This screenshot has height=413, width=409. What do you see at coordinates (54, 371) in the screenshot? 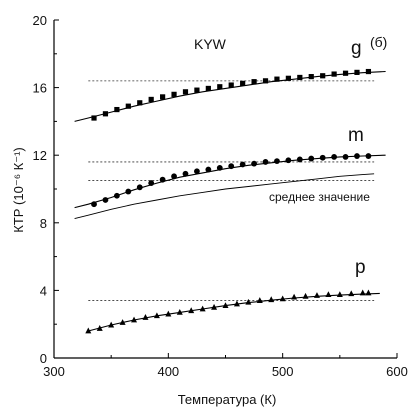
I see `x-tick-label: 300` at bounding box center [54, 371].